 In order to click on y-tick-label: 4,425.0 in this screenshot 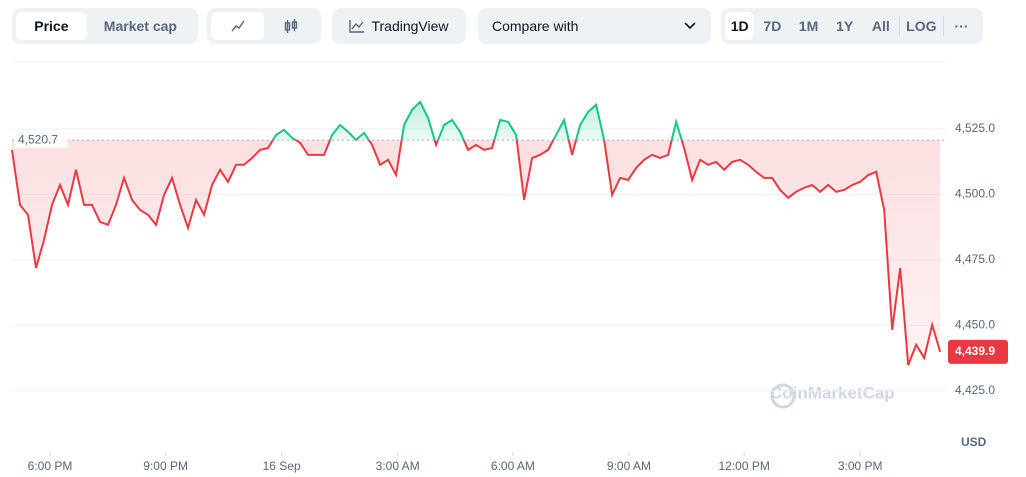, I will do `click(975, 390)`.